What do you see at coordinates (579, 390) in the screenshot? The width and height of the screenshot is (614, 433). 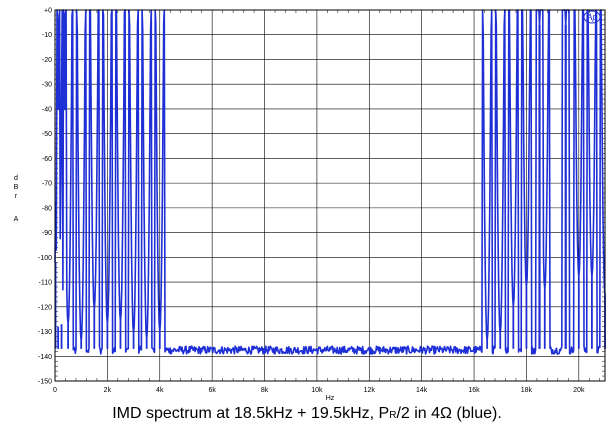 I see `x-tick-label: 20k` at bounding box center [579, 390].